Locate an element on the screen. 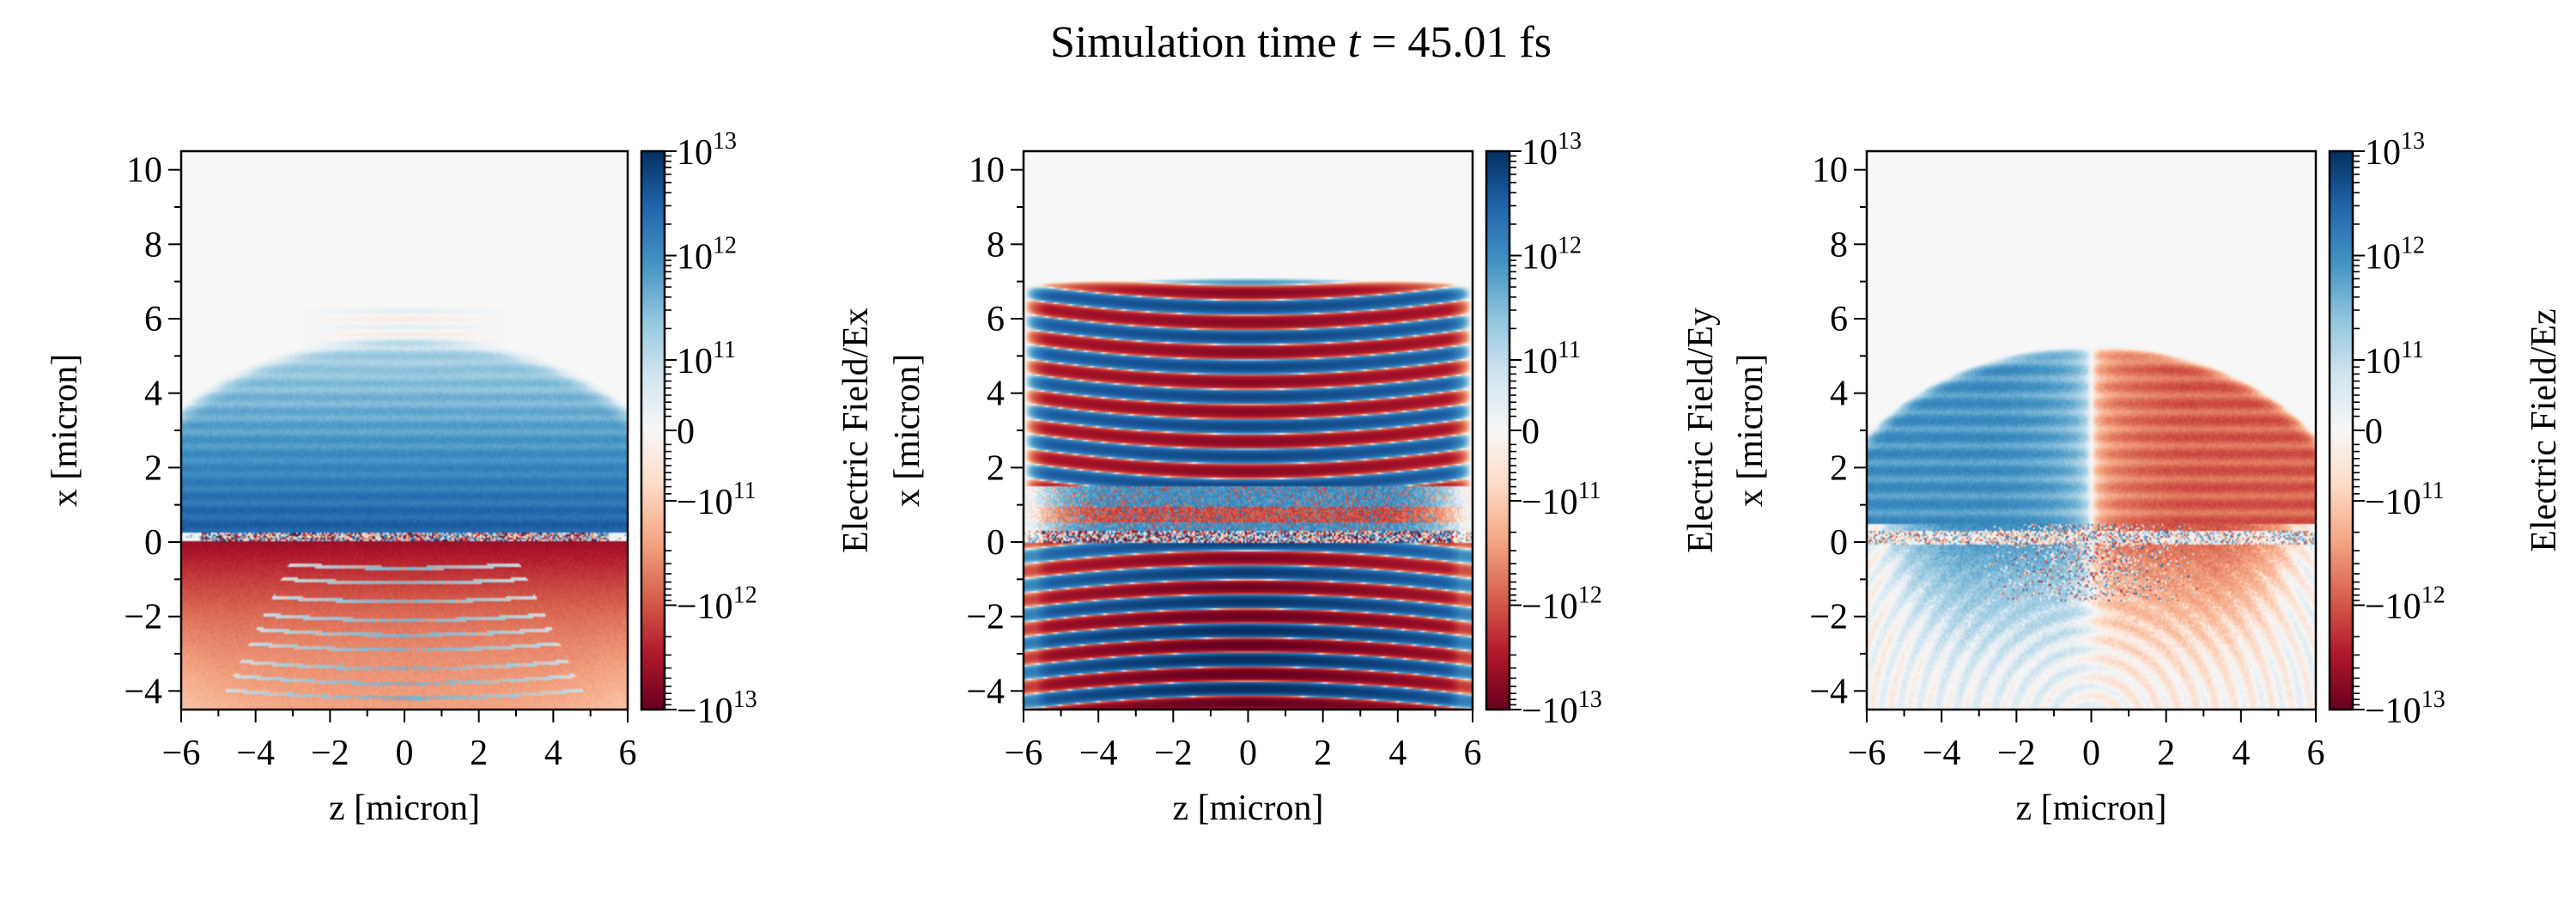 This screenshot has height=902, width=2576. colorbar-tick-label: −1011 is located at coordinates (2405, 500).